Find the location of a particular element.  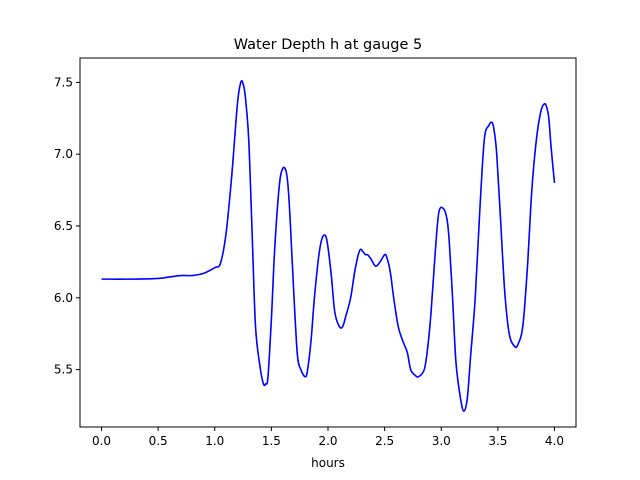

x-tick-label: 0.0 is located at coordinates (101, 441).